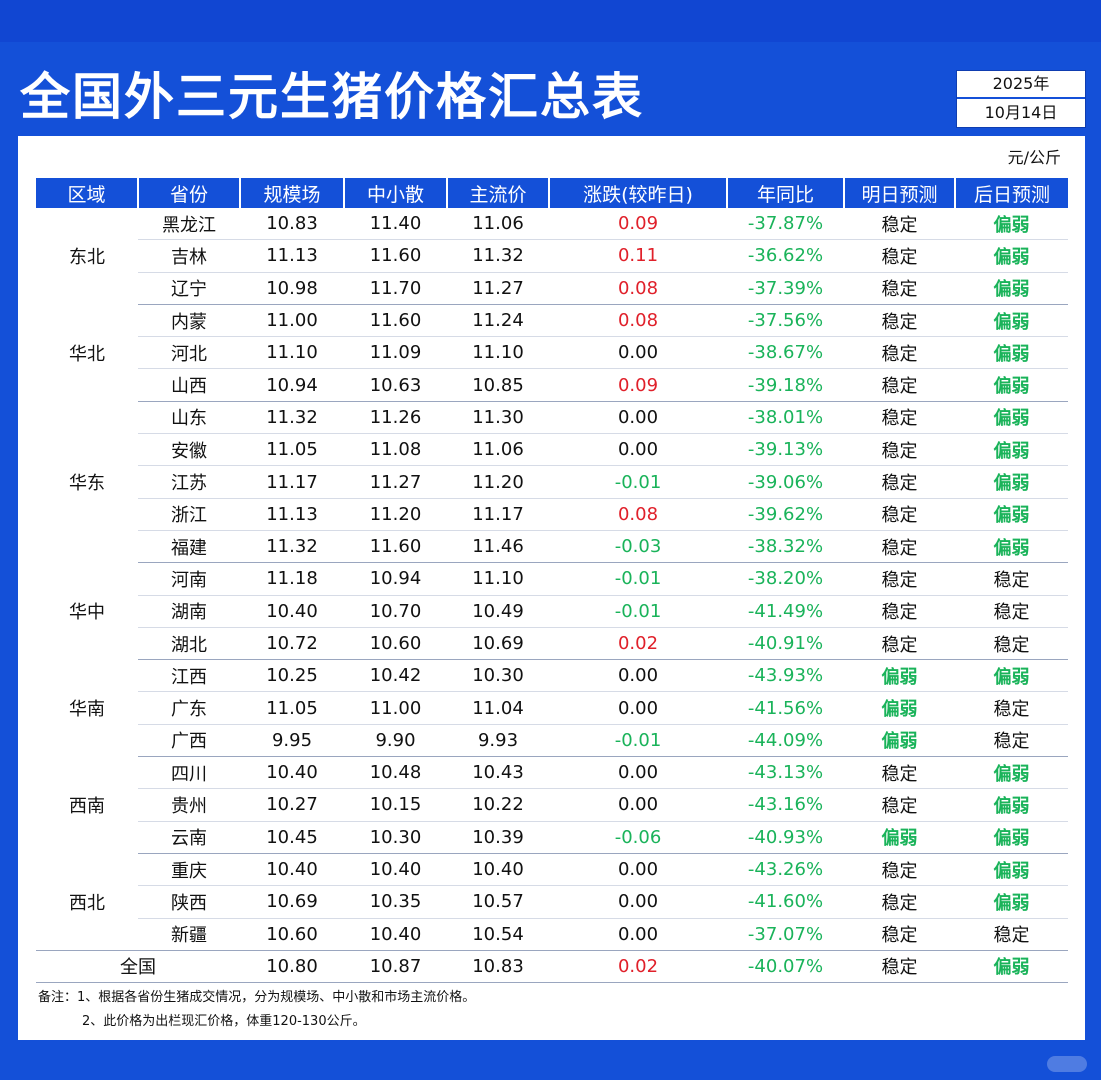 This screenshot has height=1080, width=1101. I want to click on change-cell: -0.01, so click(638, 482).